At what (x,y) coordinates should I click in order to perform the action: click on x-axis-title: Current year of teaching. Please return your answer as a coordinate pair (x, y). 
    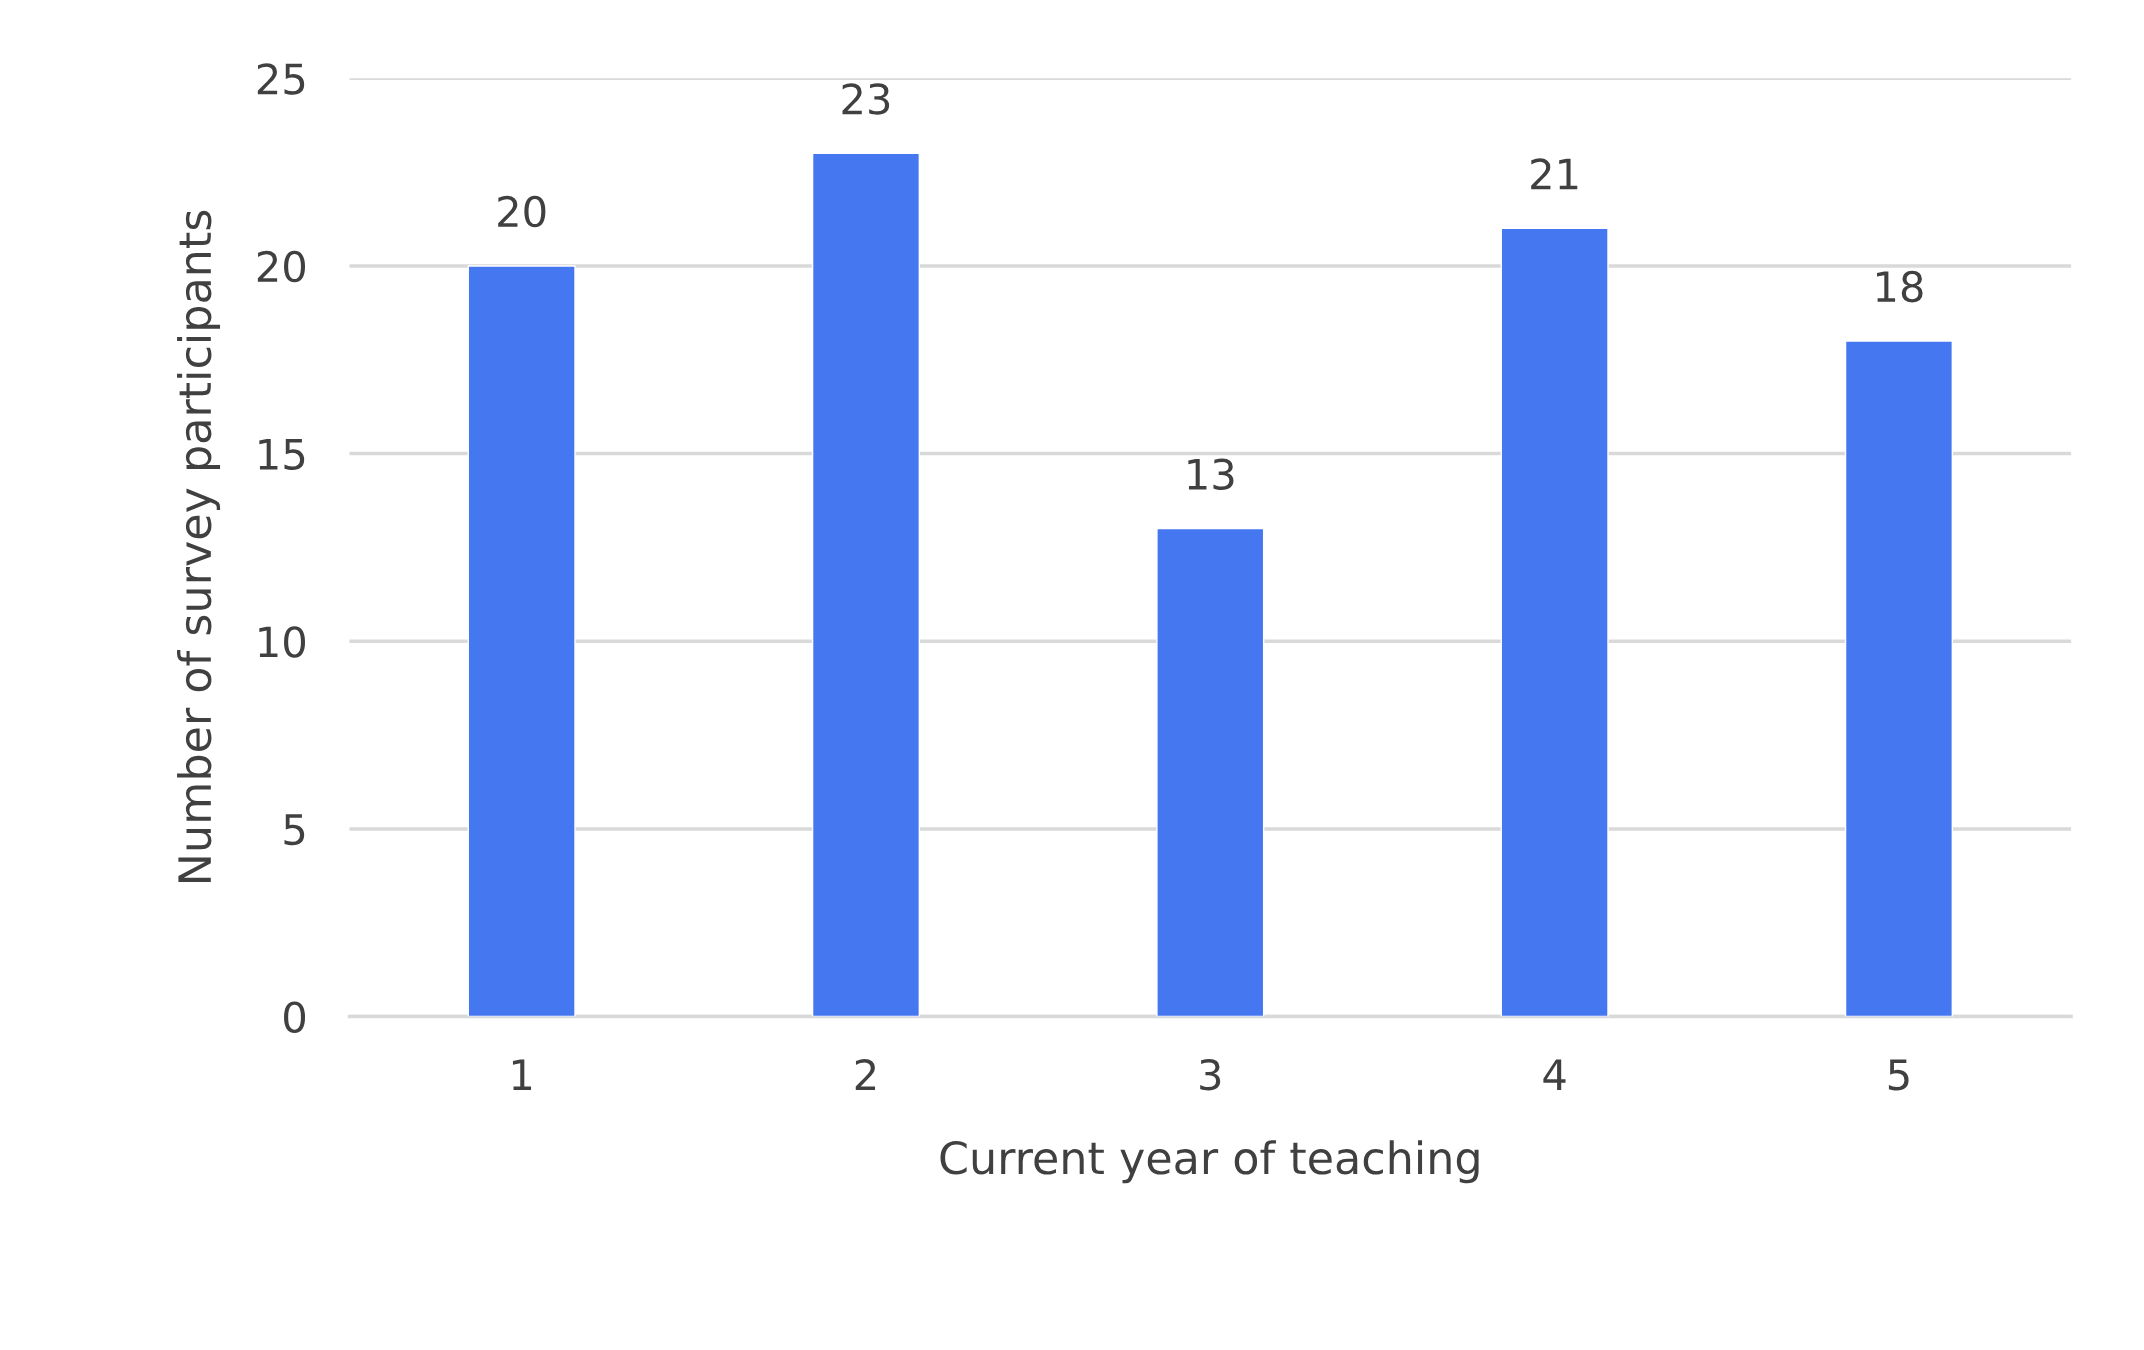
    Looking at the image, I should click on (1209, 1162).